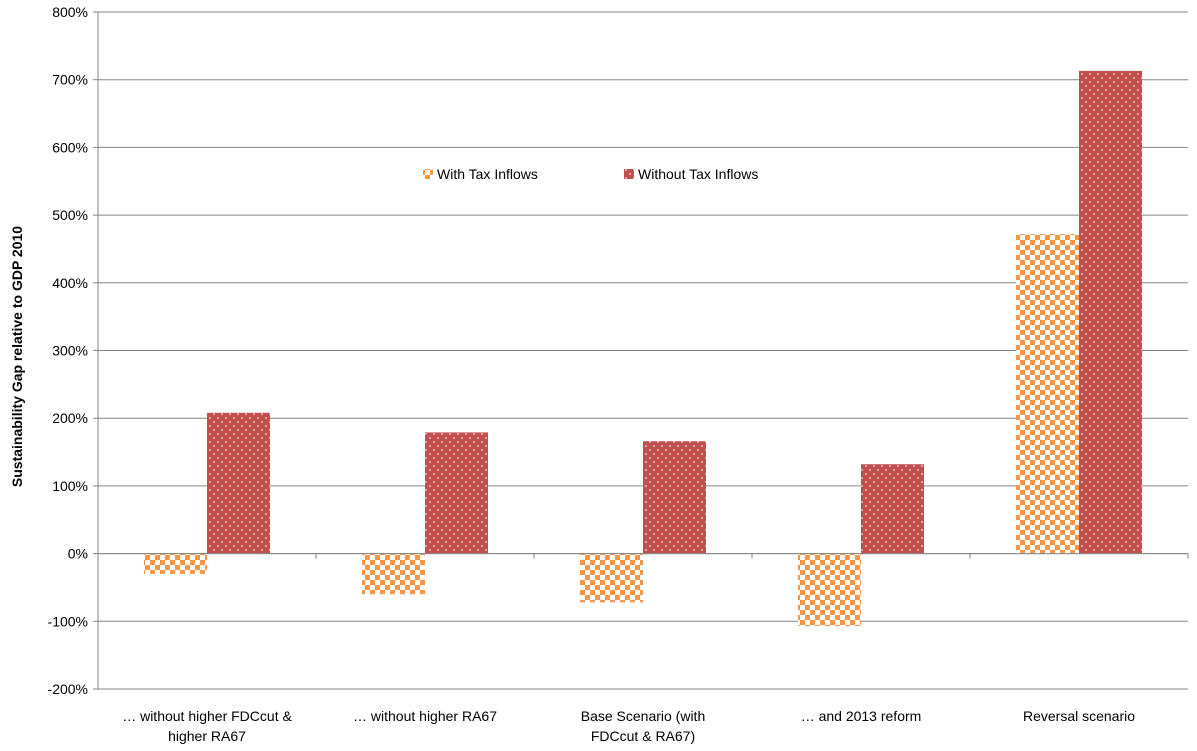 The image size is (1197, 751). I want to click on y-tick-label: 500%, so click(70, 215).